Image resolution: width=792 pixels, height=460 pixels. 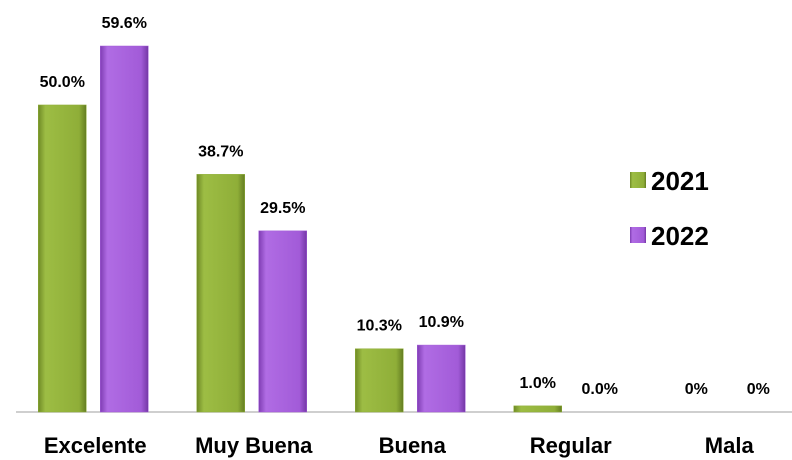 I want to click on x-tick-label: Regular, so click(x=571, y=445).